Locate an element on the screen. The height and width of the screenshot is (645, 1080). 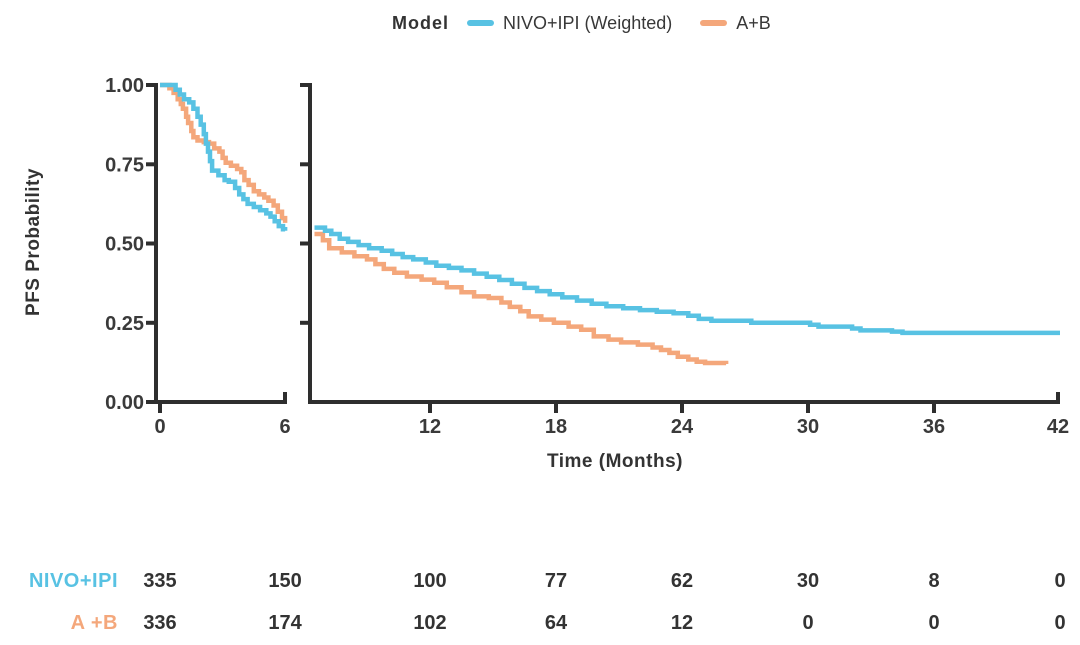
risk-value: 62 is located at coordinates (682, 581).